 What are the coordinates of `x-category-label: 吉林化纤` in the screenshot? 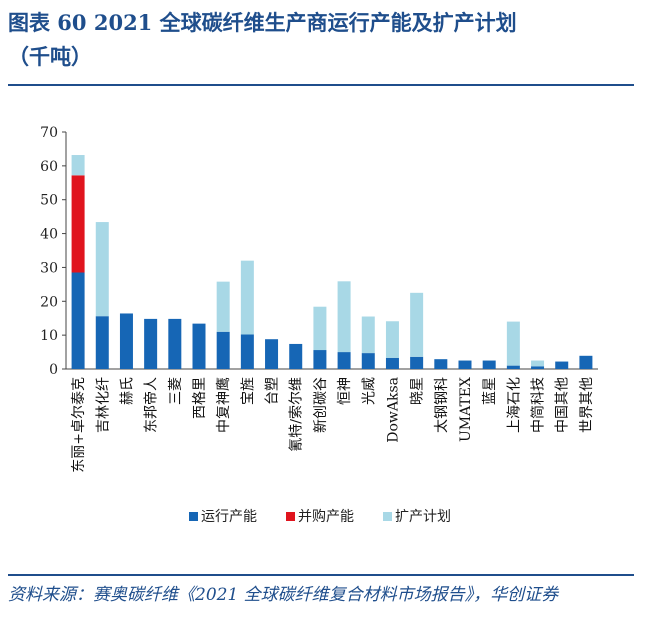 It's located at (103, 405).